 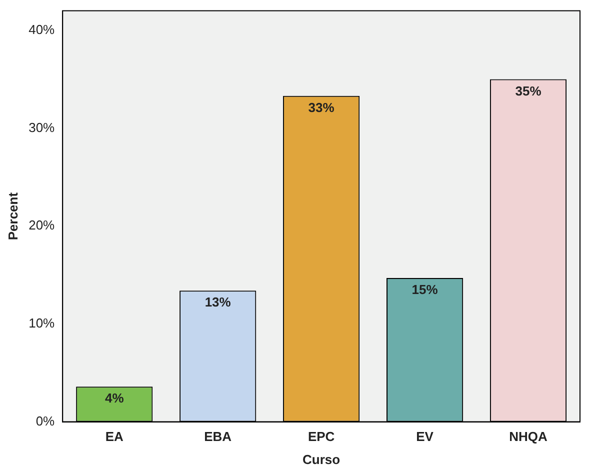 What do you see at coordinates (218, 302) in the screenshot?
I see `data-label: 13%` at bounding box center [218, 302].